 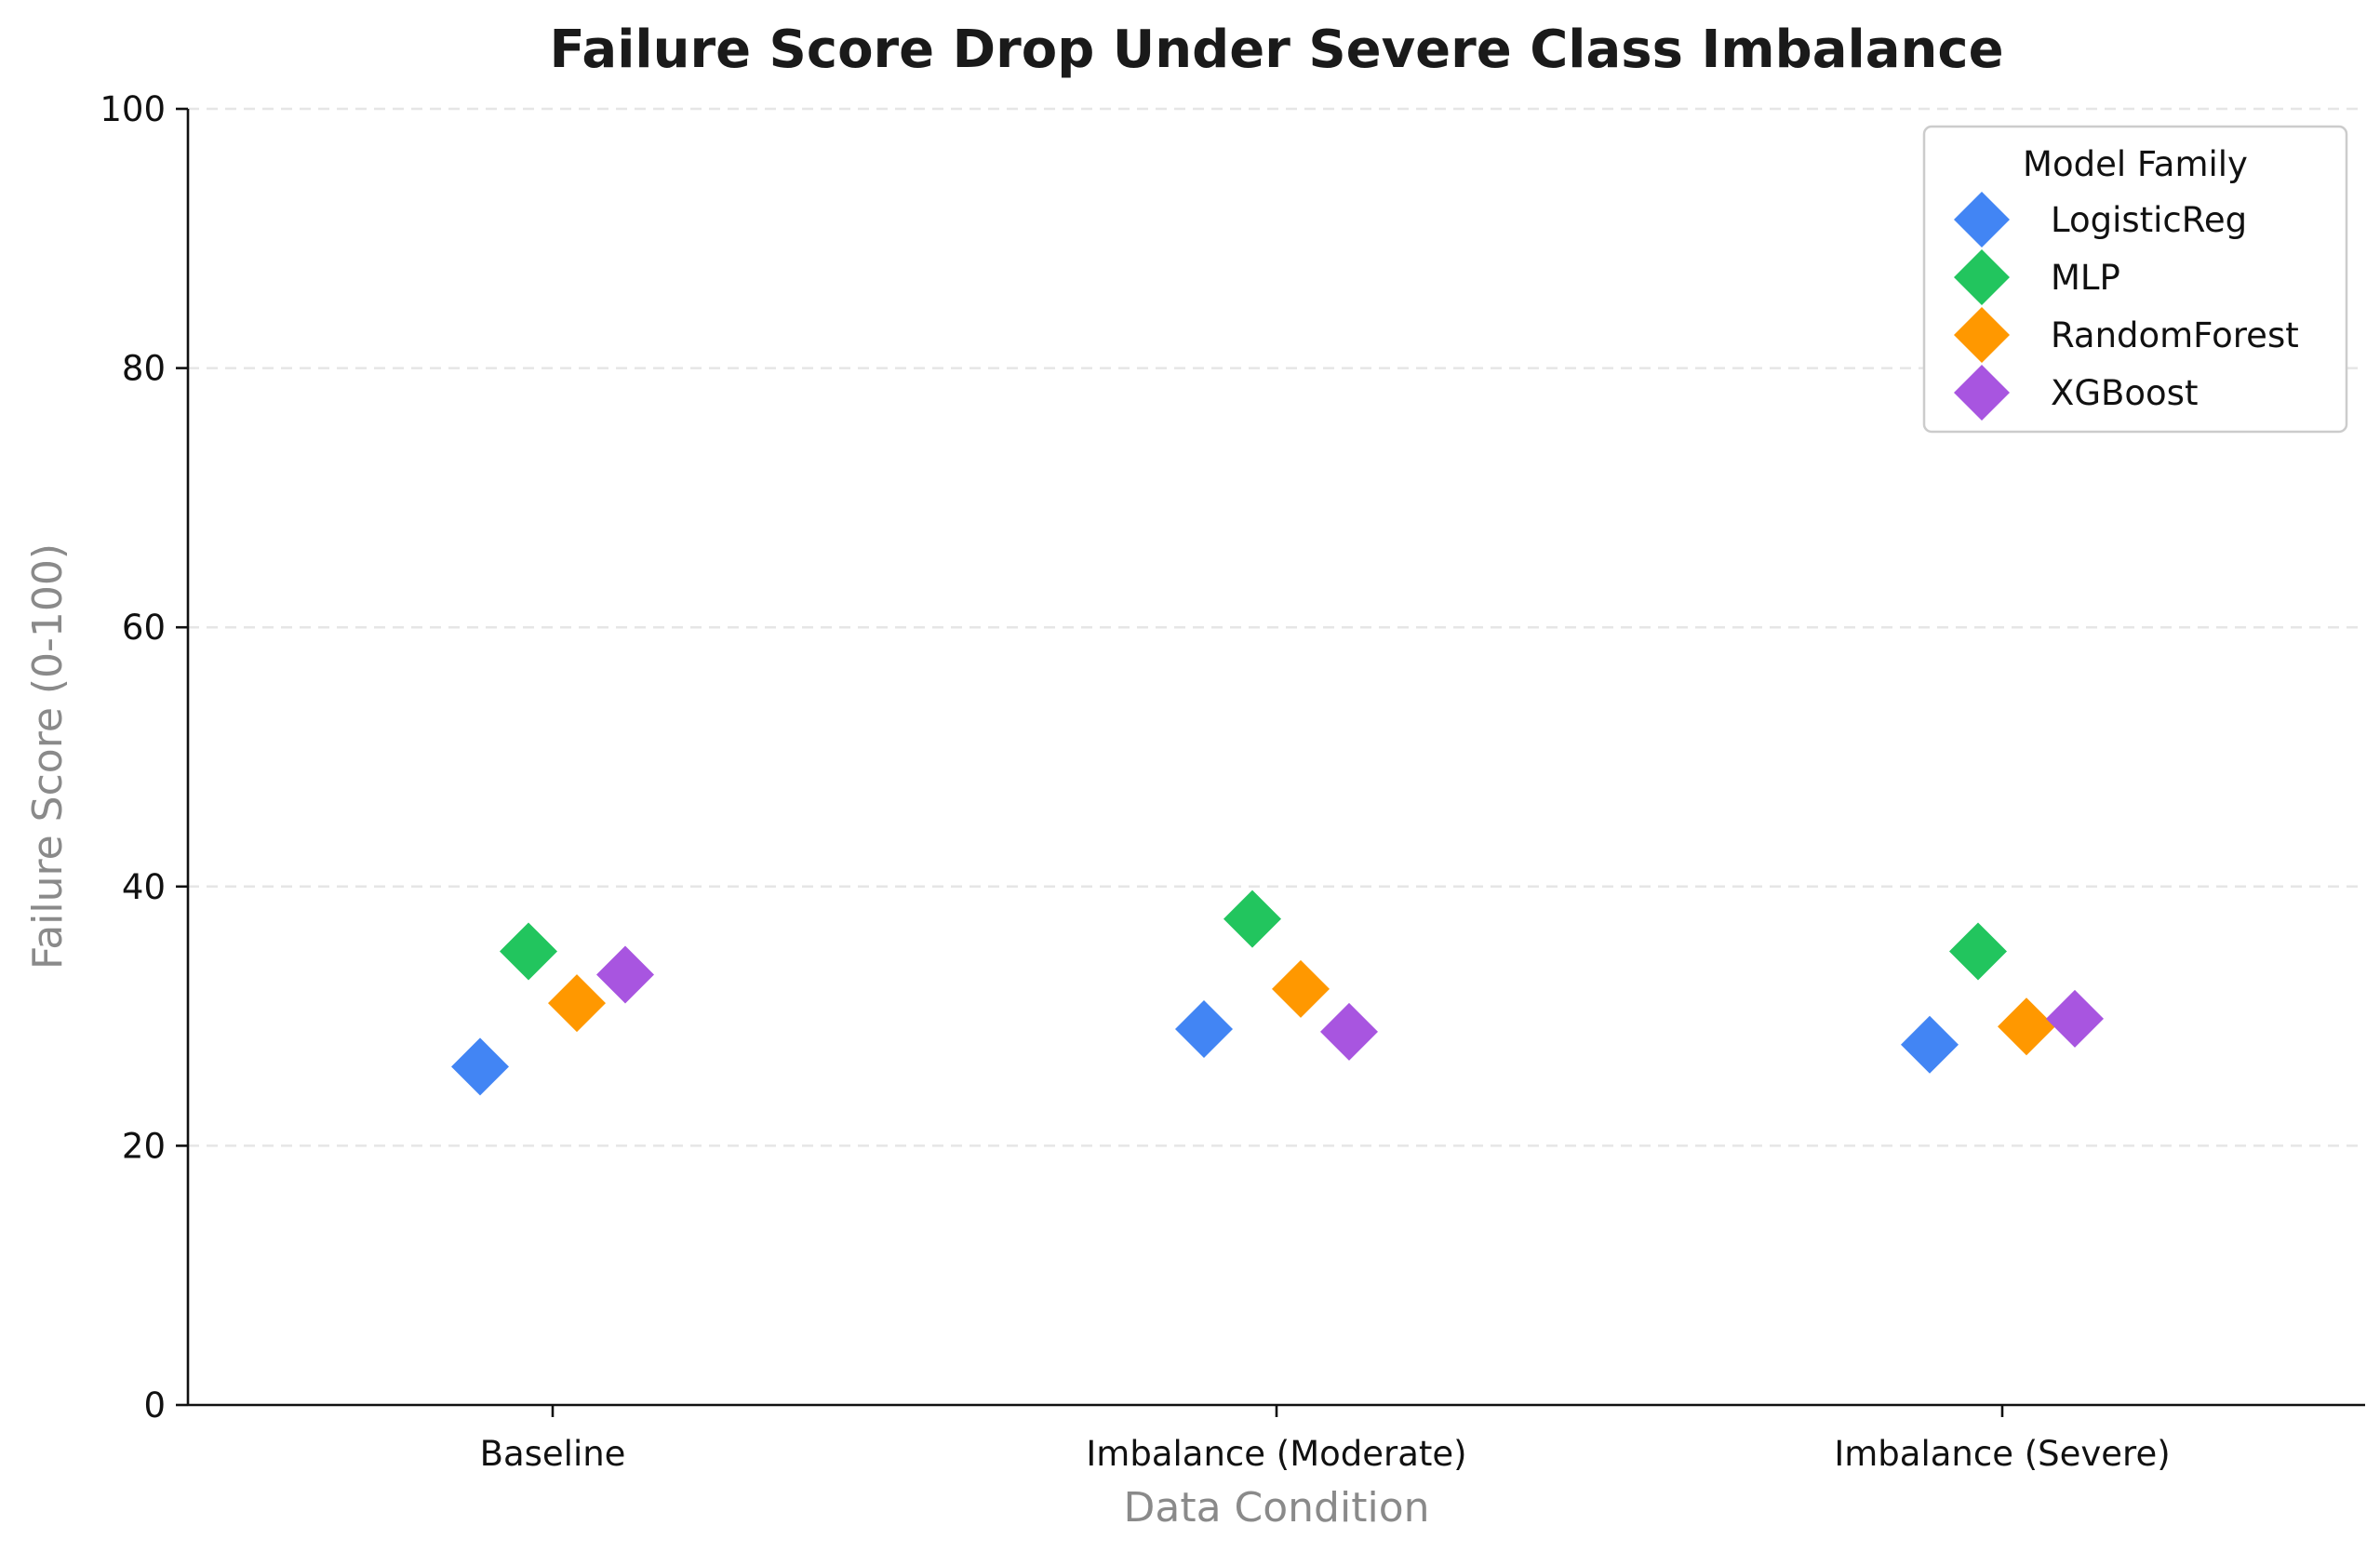 I want to click on y-axis-label: Failure Score (0-100), so click(x=48, y=756).